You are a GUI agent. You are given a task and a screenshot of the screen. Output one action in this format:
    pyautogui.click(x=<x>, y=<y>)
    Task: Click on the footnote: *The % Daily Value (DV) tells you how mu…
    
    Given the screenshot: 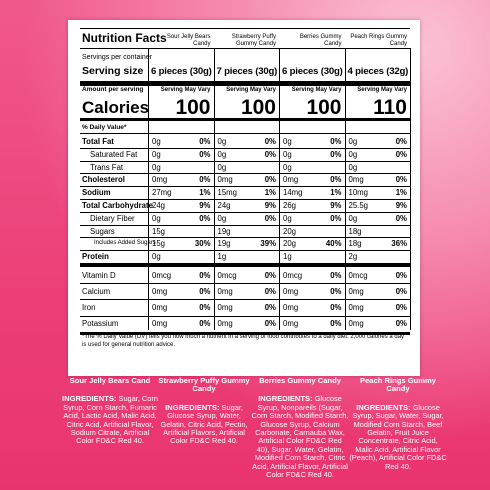 What is the action you would take?
    pyautogui.click(x=243, y=341)
    